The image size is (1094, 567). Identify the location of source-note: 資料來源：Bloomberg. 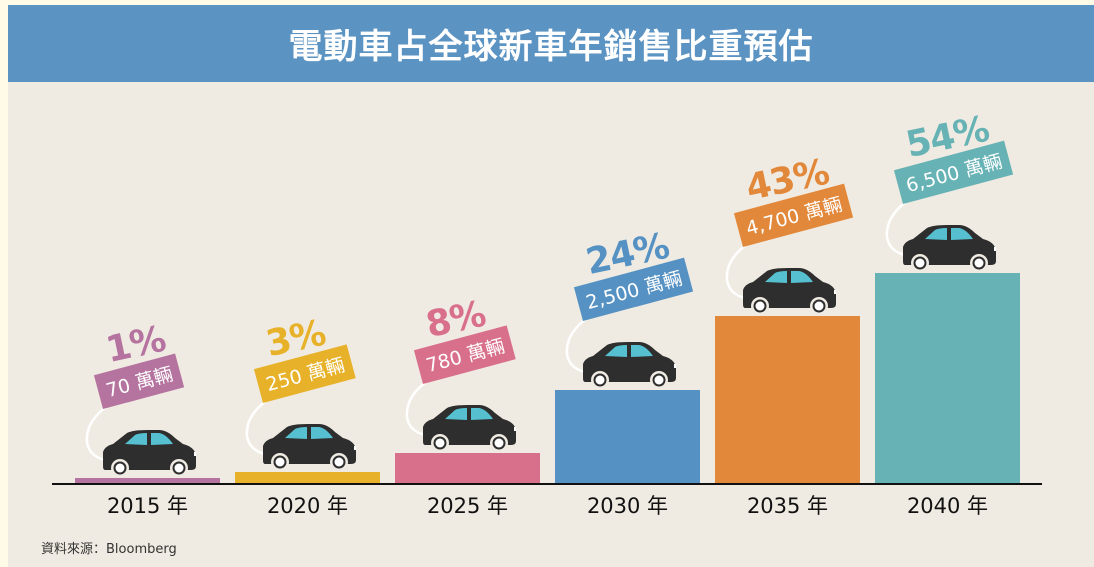
(109, 549).